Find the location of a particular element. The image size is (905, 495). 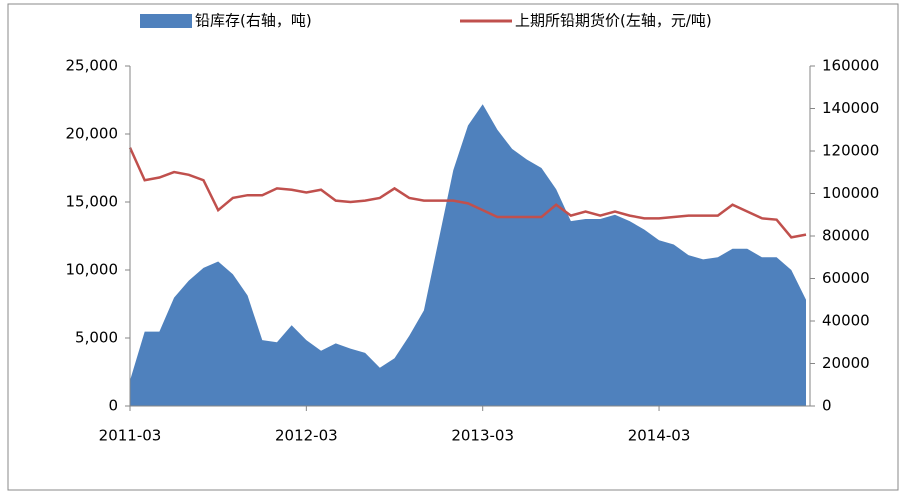

y-tick-label: 20,000 is located at coordinates (92, 134).